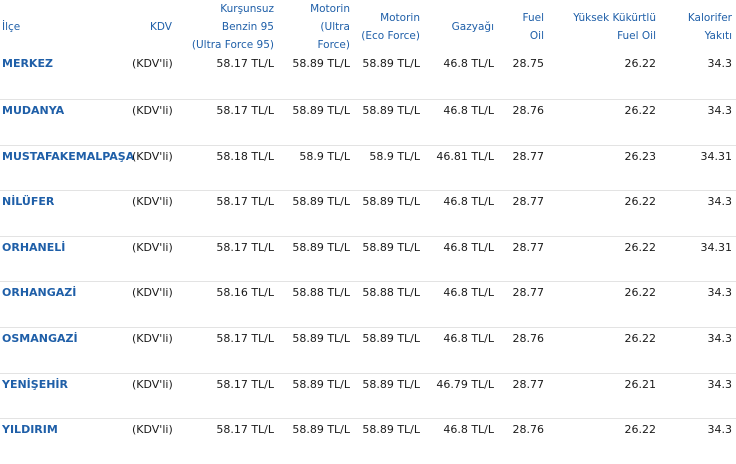 Image resolution: width=736 pixels, height=464 pixels. I want to click on district-name: ORHANELİ, so click(64, 258).